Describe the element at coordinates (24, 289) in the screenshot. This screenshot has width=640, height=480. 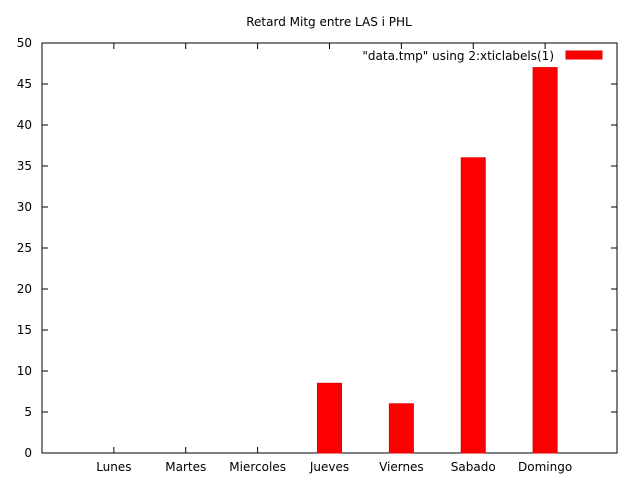
I see `y-tick-label: 20` at that location.